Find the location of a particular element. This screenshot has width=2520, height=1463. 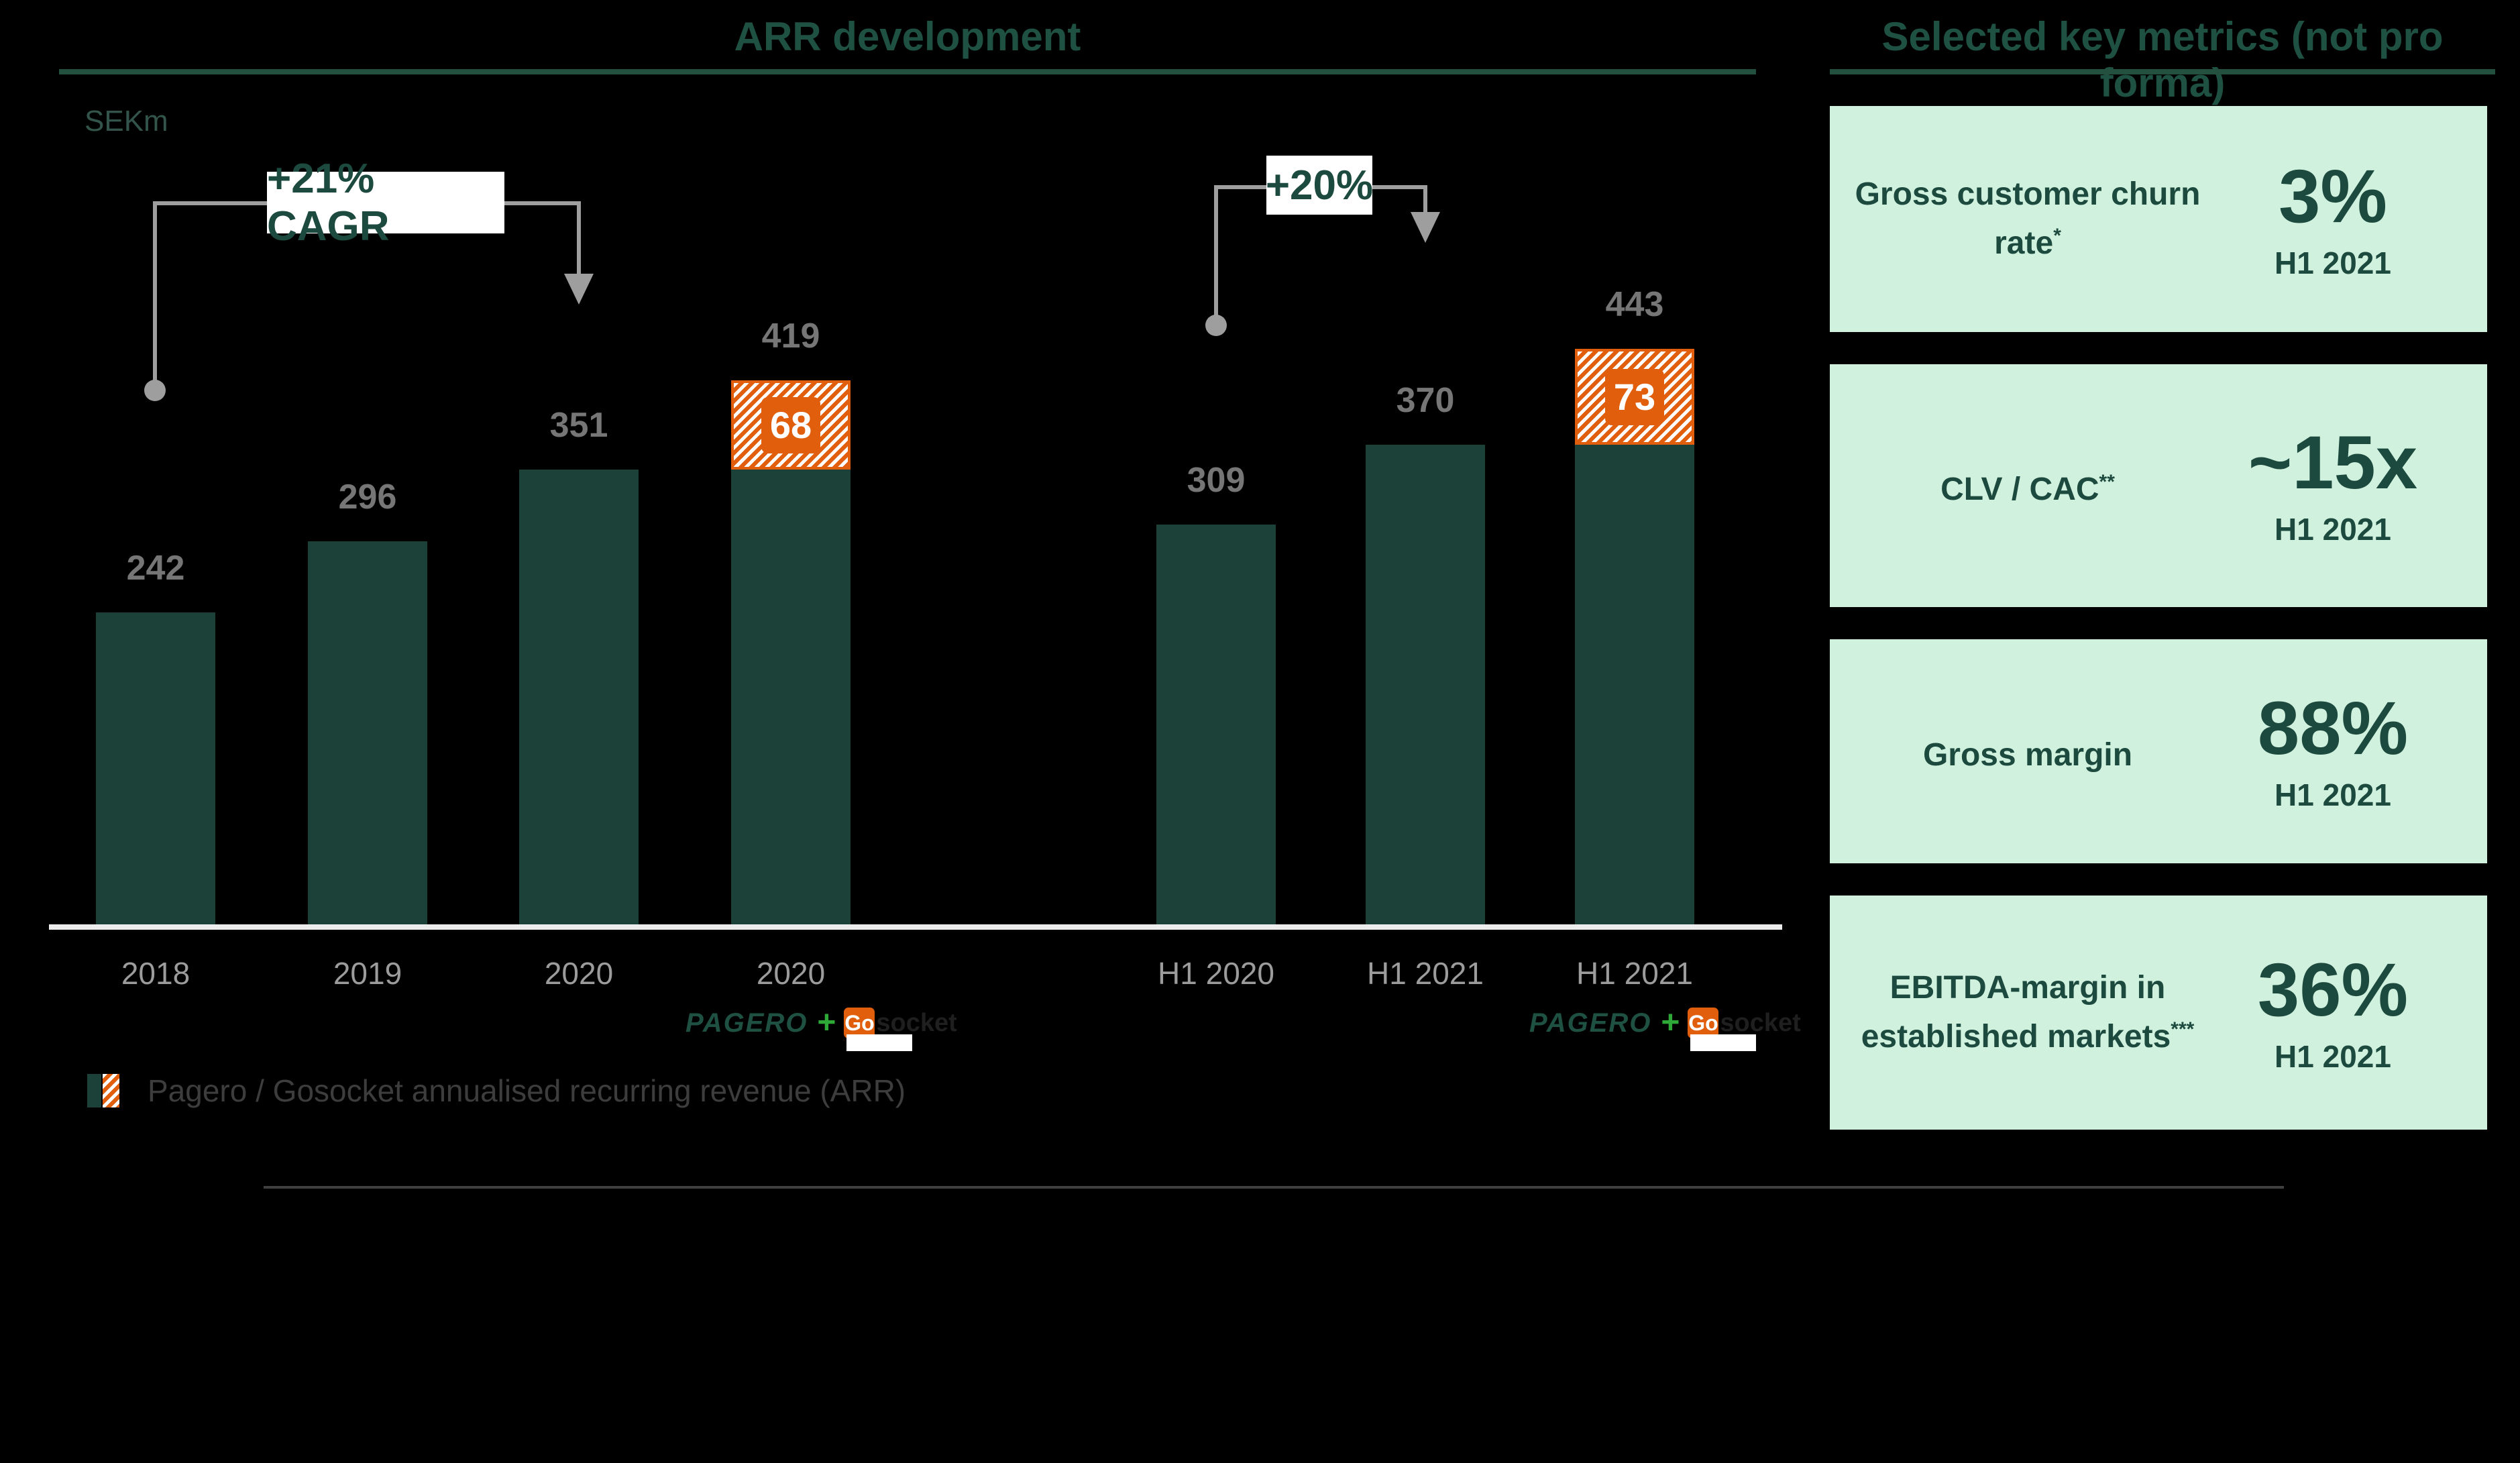

metric-footnote-marker: * is located at coordinates (2057, 236).